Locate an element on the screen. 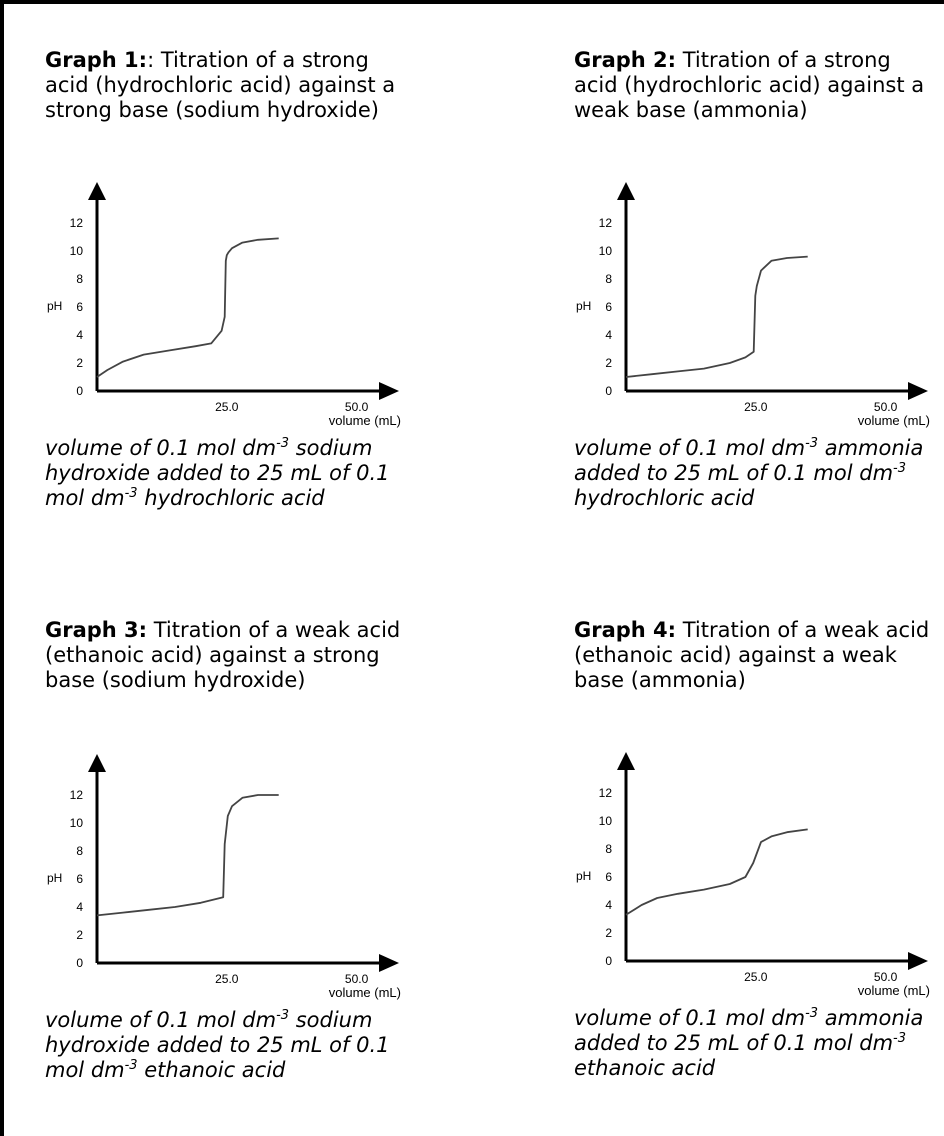 The width and height of the screenshot is (944, 1136). graph-2-heading-bold: Graph 2: is located at coordinates (625, 60).